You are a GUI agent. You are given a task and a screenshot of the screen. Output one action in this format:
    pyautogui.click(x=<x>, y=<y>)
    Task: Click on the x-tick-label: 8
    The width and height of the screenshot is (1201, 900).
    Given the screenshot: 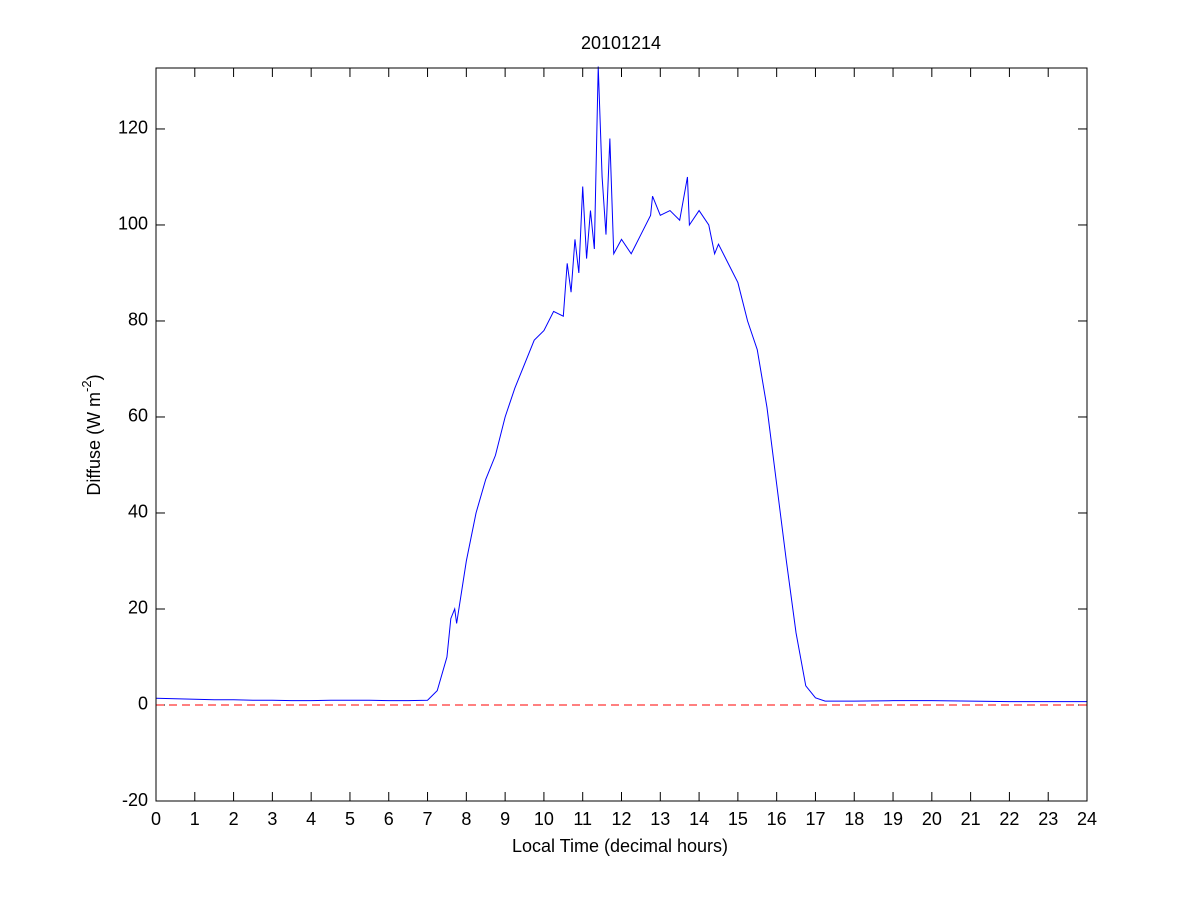 What is the action you would take?
    pyautogui.click(x=466, y=819)
    